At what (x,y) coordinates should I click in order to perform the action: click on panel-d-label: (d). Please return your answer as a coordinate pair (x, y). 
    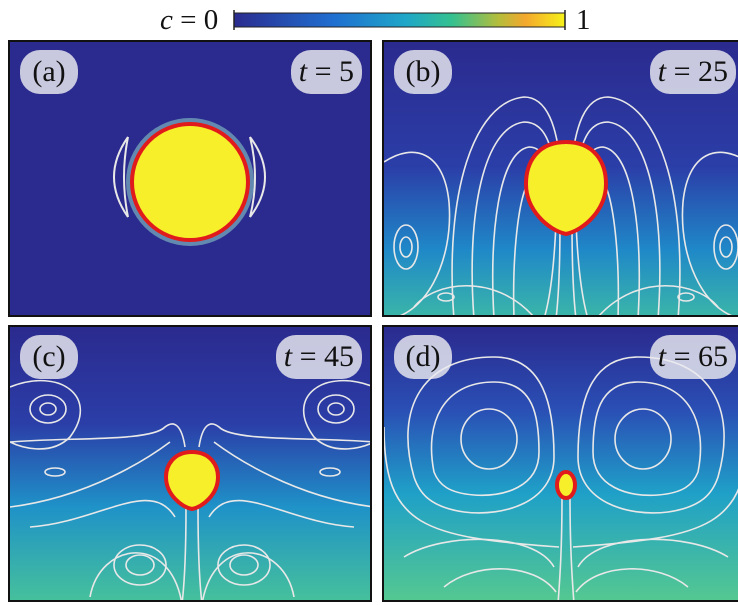
    Looking at the image, I should click on (423, 357).